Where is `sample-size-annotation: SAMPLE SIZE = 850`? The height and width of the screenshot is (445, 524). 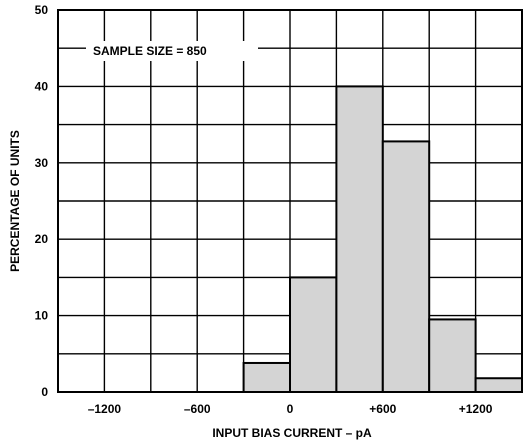
sample-size-annotation: SAMPLE SIZE = 850 is located at coordinates (150, 51).